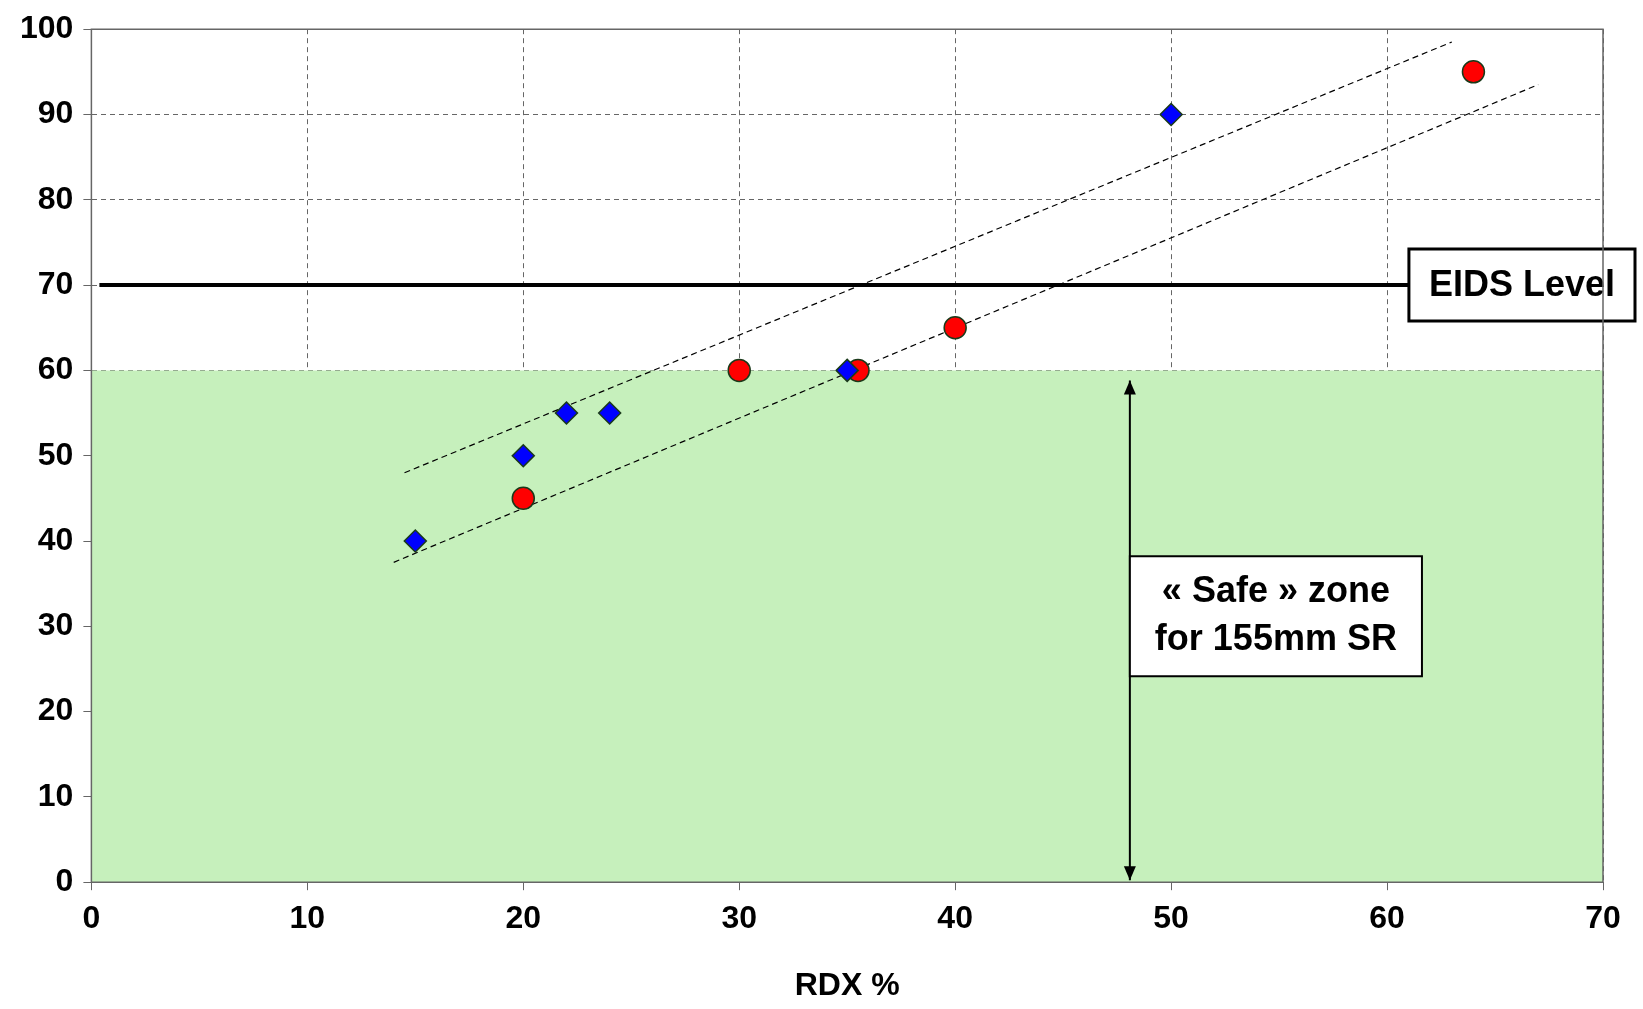  I want to click on ref-line-label: EIDS Level, so click(1522, 284).